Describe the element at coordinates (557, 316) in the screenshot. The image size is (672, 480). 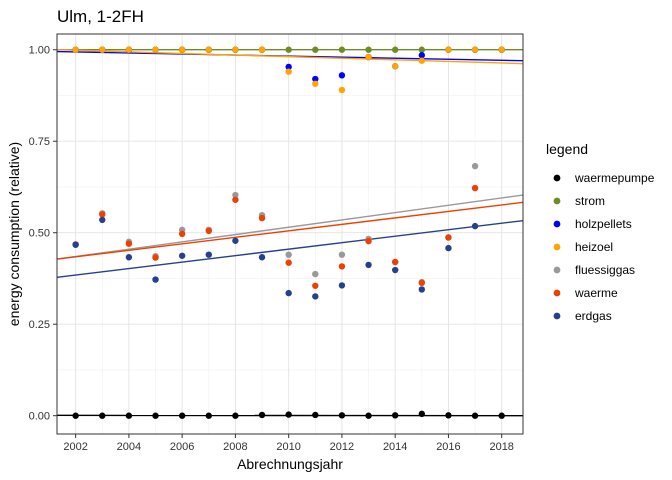
I see `legend-key-erdgas` at that location.